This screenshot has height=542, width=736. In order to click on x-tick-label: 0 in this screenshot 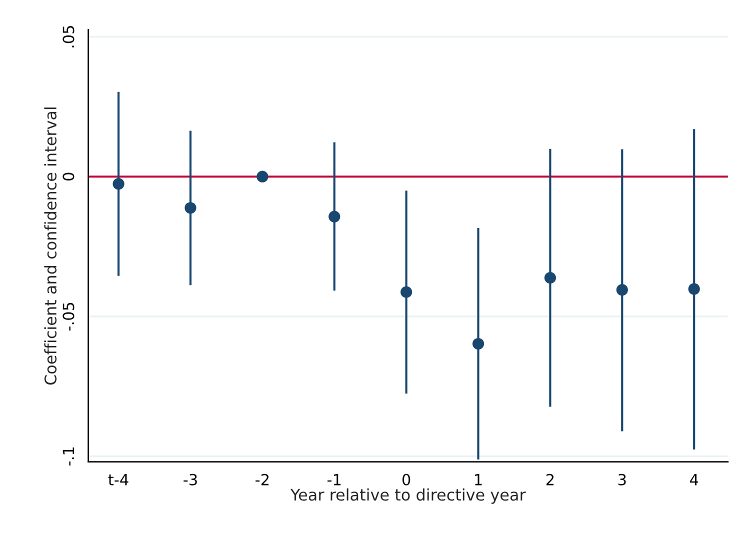, I will do `click(406, 480)`.